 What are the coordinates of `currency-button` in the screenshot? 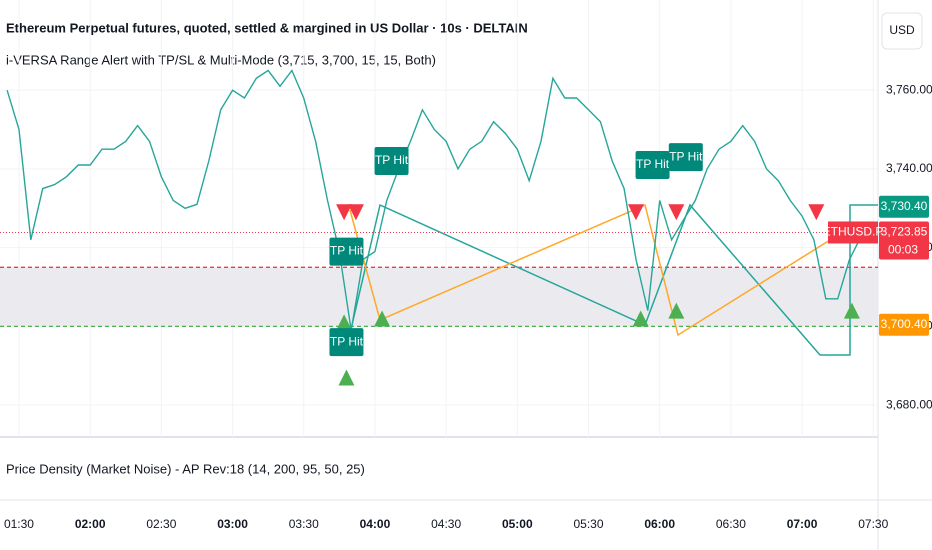 It's located at (902, 31).